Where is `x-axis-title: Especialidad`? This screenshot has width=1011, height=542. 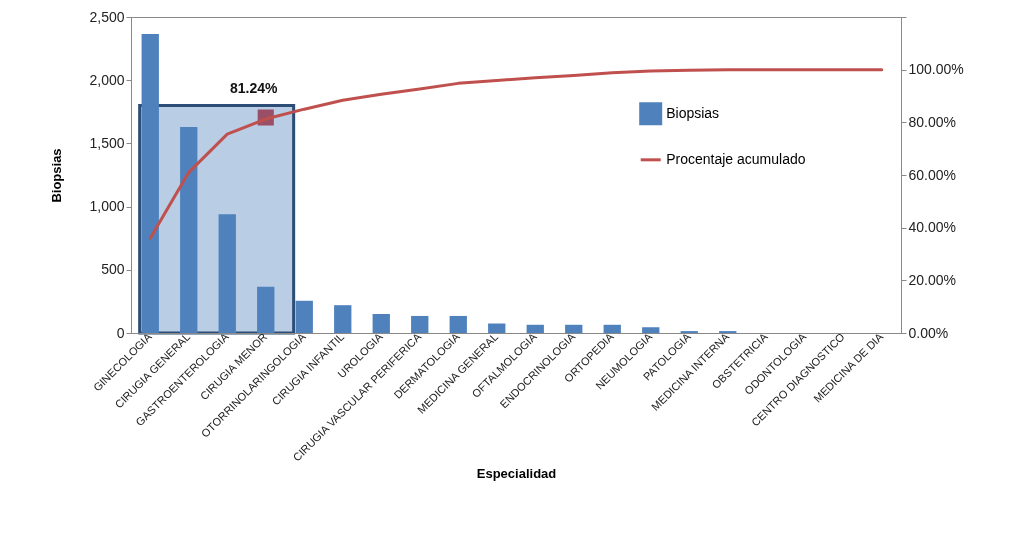 x-axis-title: Especialidad is located at coordinates (516, 473).